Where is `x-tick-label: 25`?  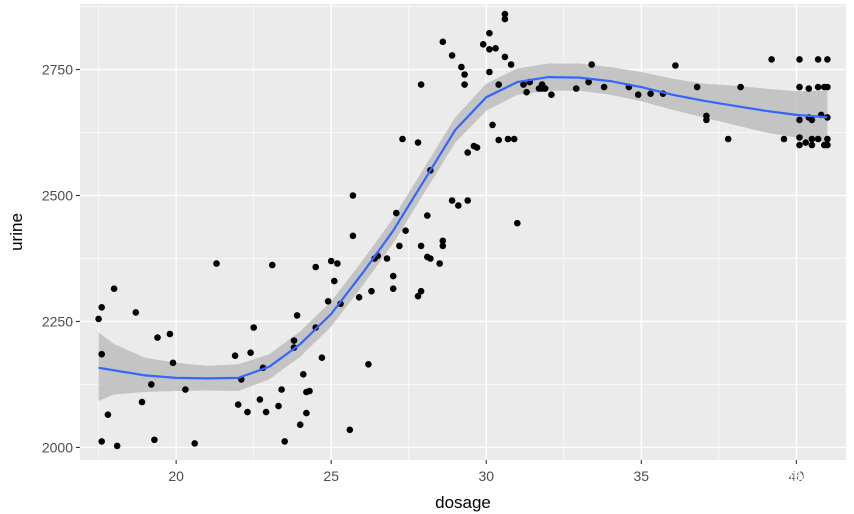
x-tick-label: 25 is located at coordinates (331, 476).